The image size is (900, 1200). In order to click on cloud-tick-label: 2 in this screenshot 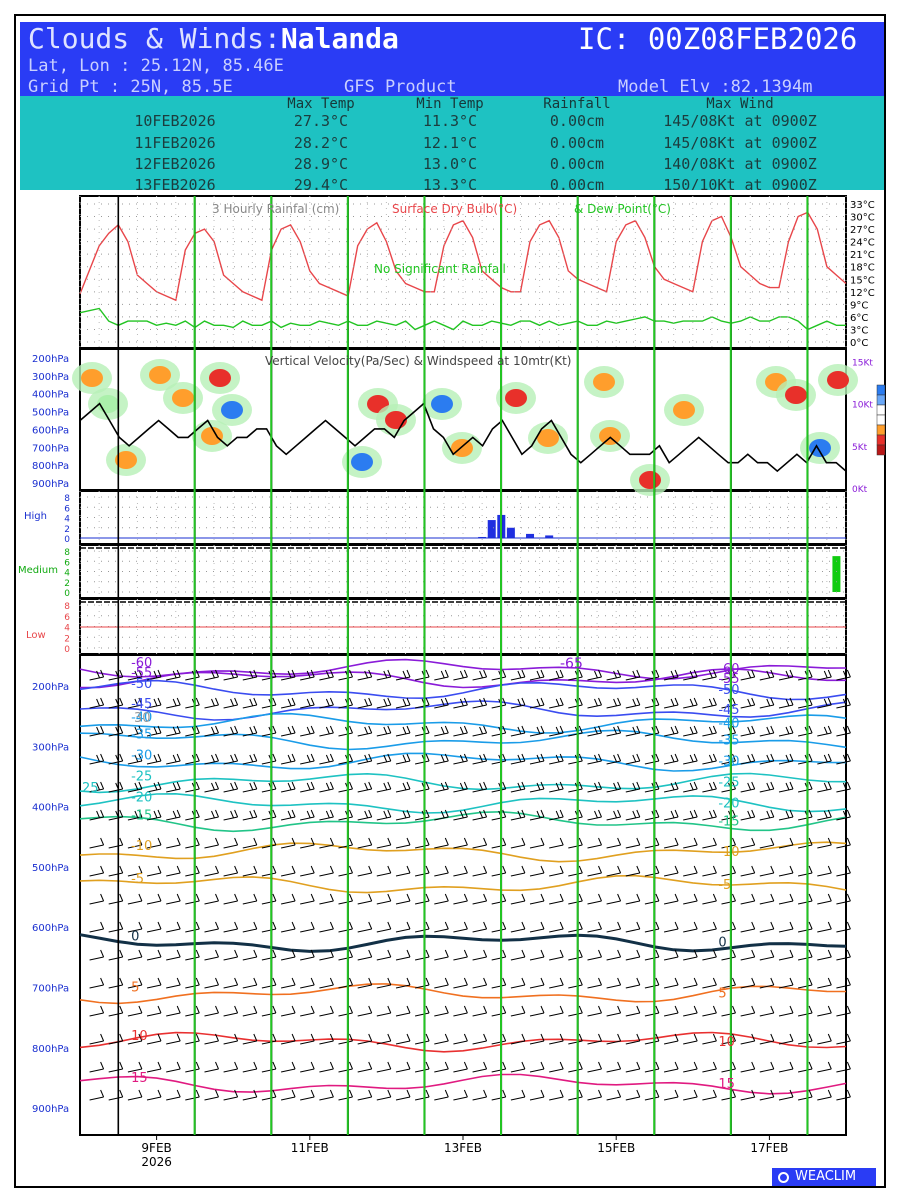, I will do `click(67, 584)`.